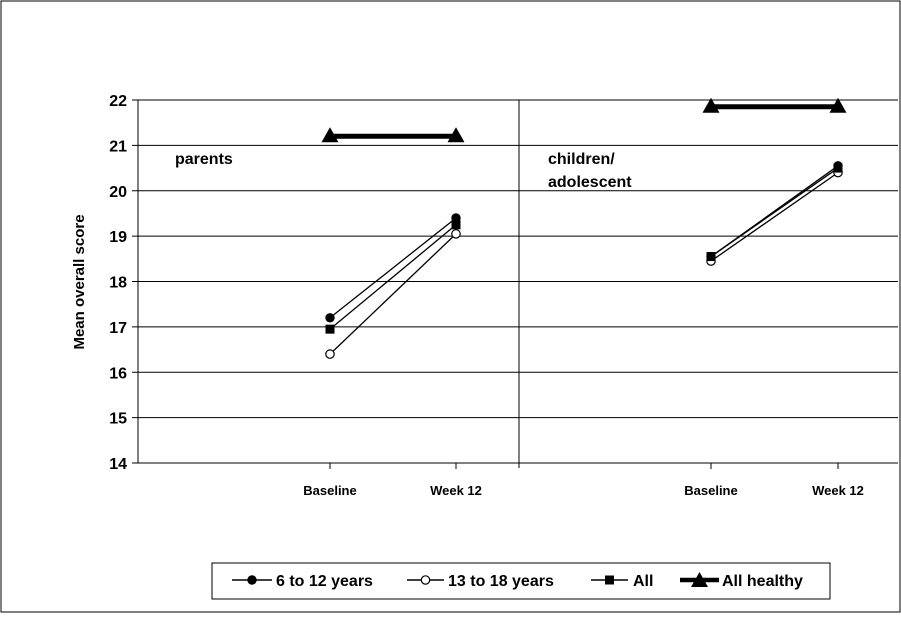 This screenshot has height=618, width=901. I want to click on legend-label: All healthy, so click(762, 581).